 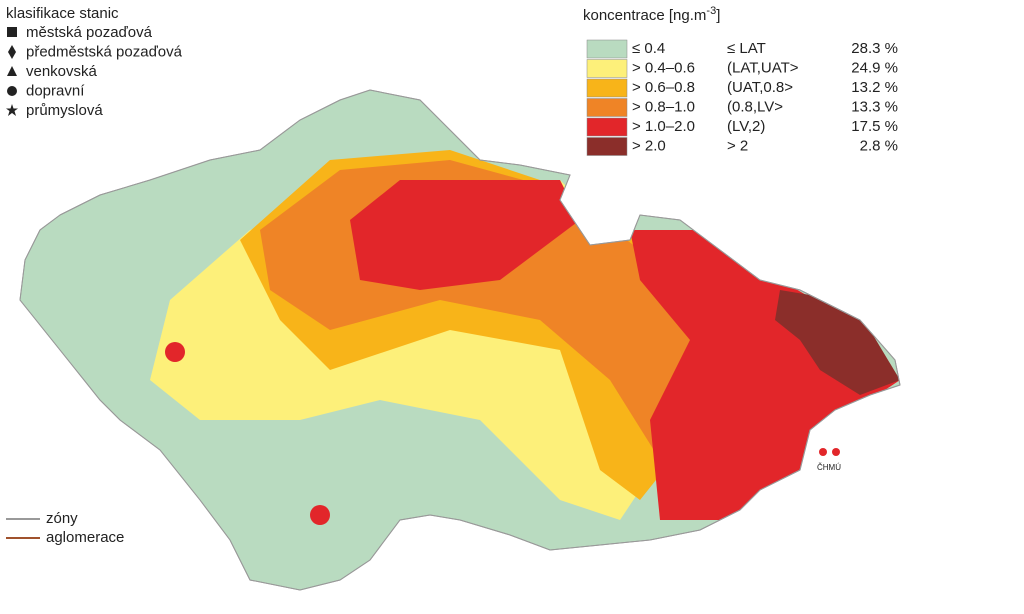 What do you see at coordinates (874, 48) in the screenshot?
I see `legend-percent: 28.3 %` at bounding box center [874, 48].